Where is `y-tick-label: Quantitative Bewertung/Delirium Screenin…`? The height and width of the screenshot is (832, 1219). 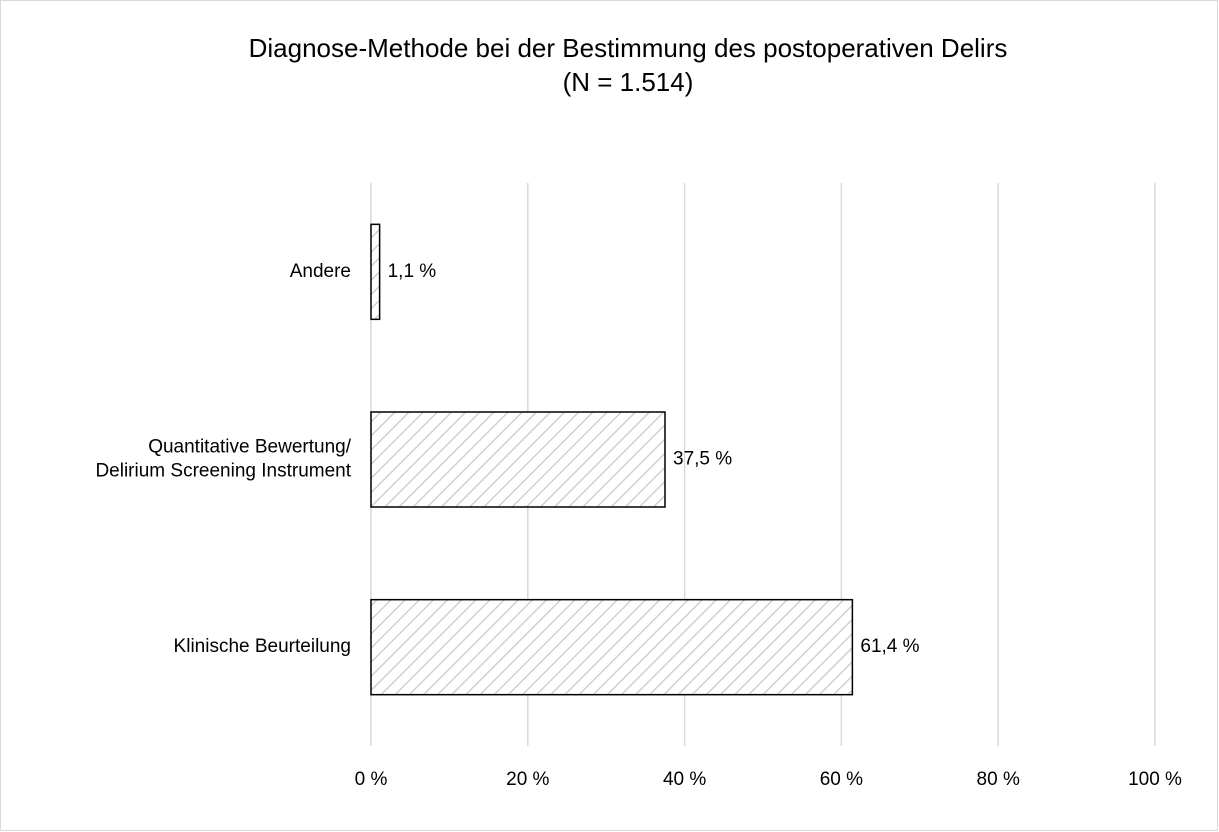 y-tick-label: Quantitative Bewertung/Delirium Screenin… is located at coordinates (223, 459).